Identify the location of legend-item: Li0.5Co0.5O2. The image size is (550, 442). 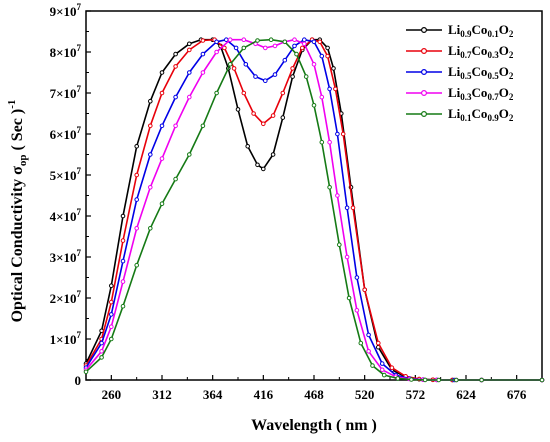
(460, 72).